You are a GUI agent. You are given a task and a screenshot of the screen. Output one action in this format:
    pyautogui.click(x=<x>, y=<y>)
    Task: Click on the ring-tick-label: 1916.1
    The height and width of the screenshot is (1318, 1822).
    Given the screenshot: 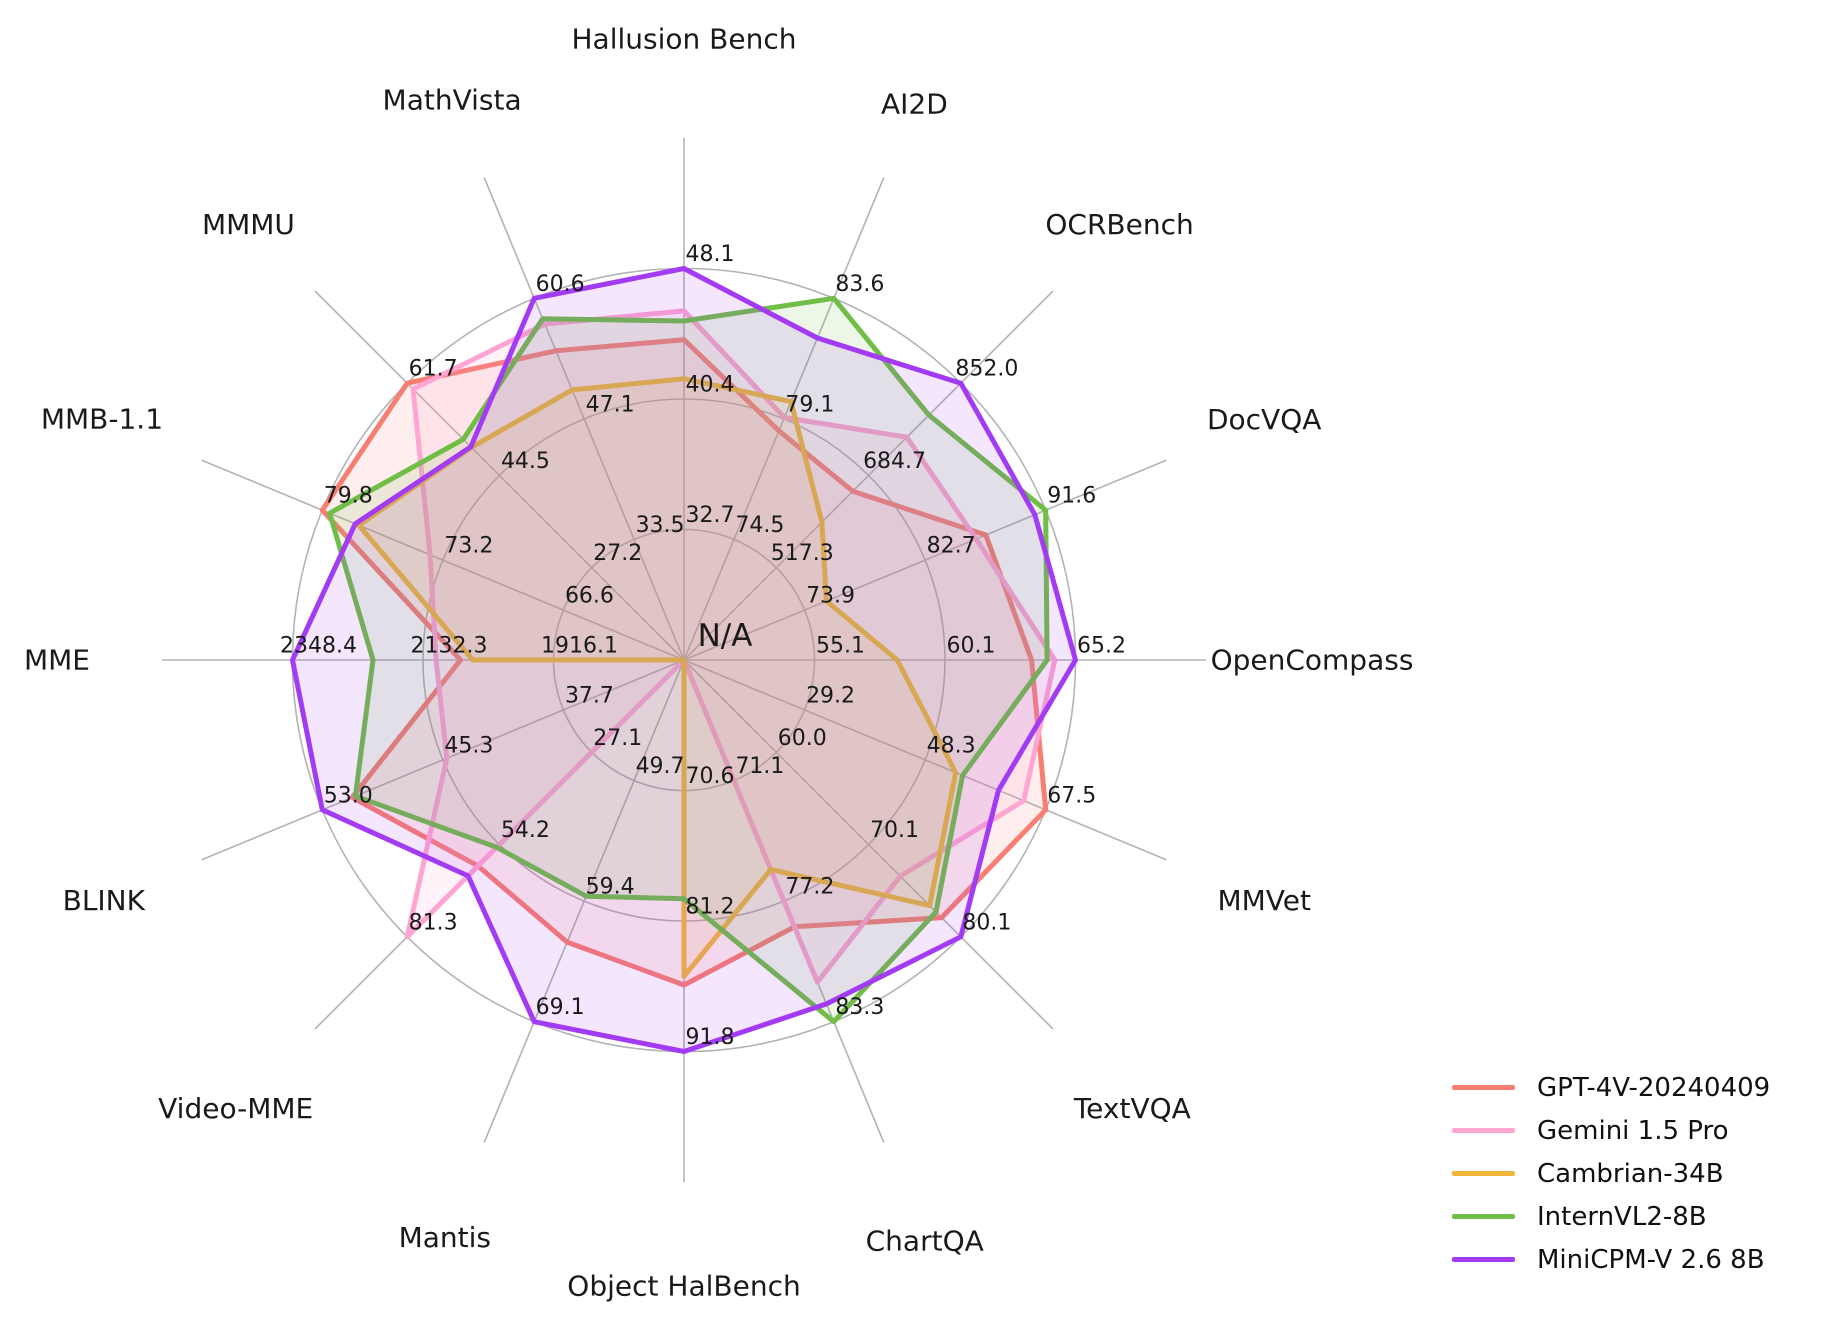 What is the action you would take?
    pyautogui.click(x=579, y=646)
    